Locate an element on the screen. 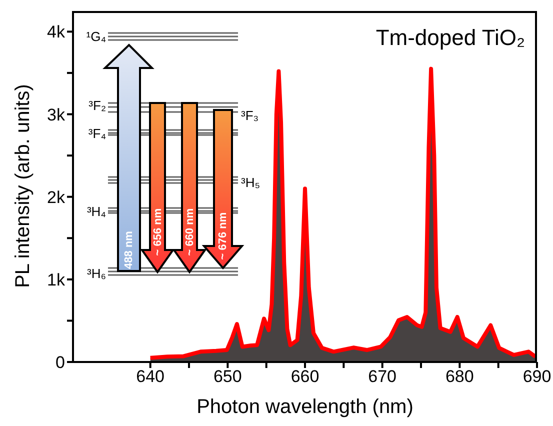  annotation: ³H₅ is located at coordinates (250, 182).